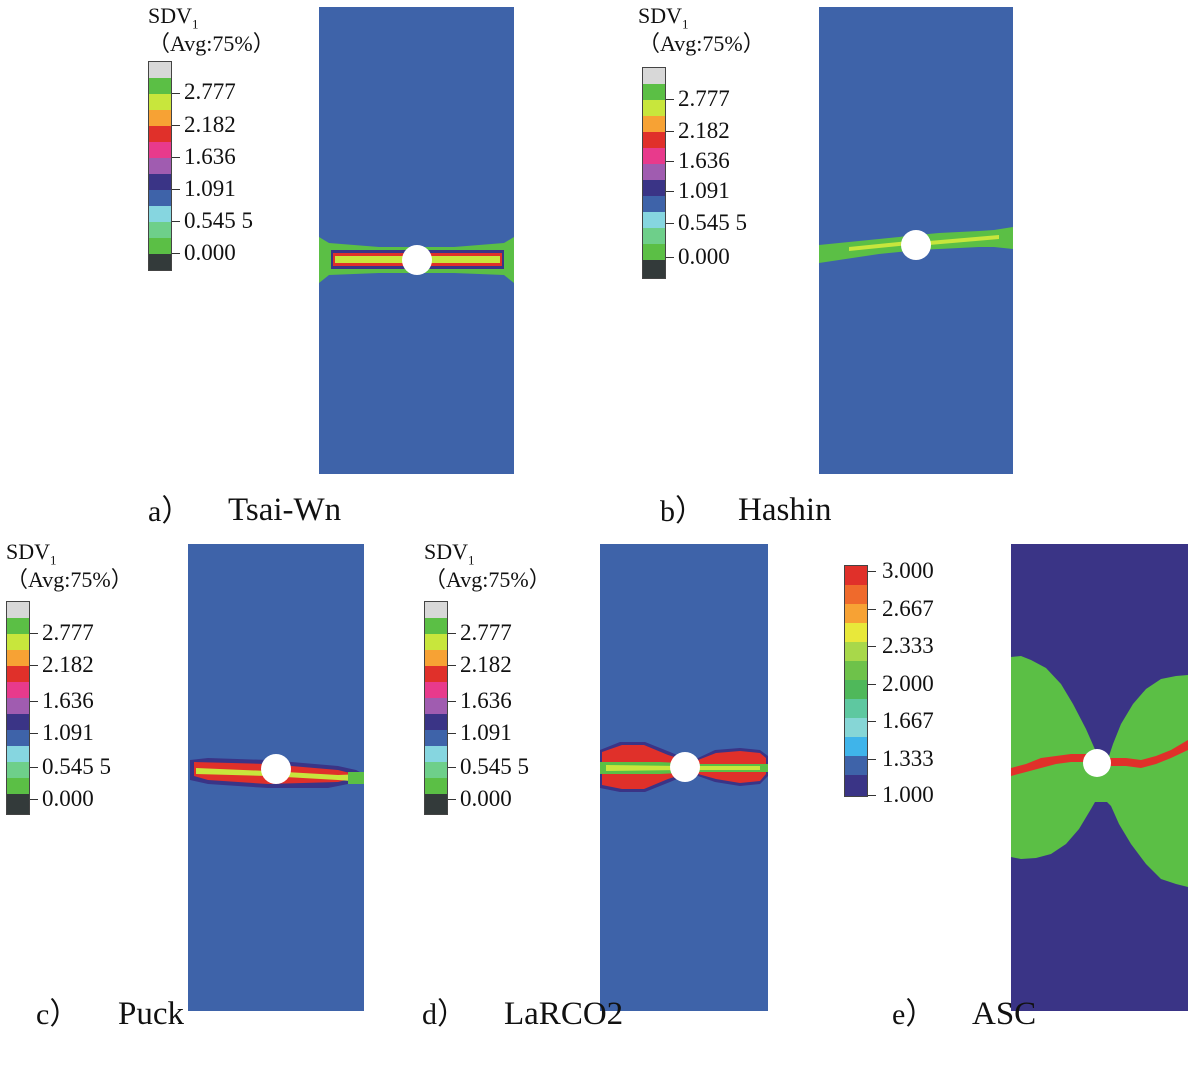  What do you see at coordinates (564, 1014) in the screenshot?
I see `caption-name: LaRCO2` at bounding box center [564, 1014].